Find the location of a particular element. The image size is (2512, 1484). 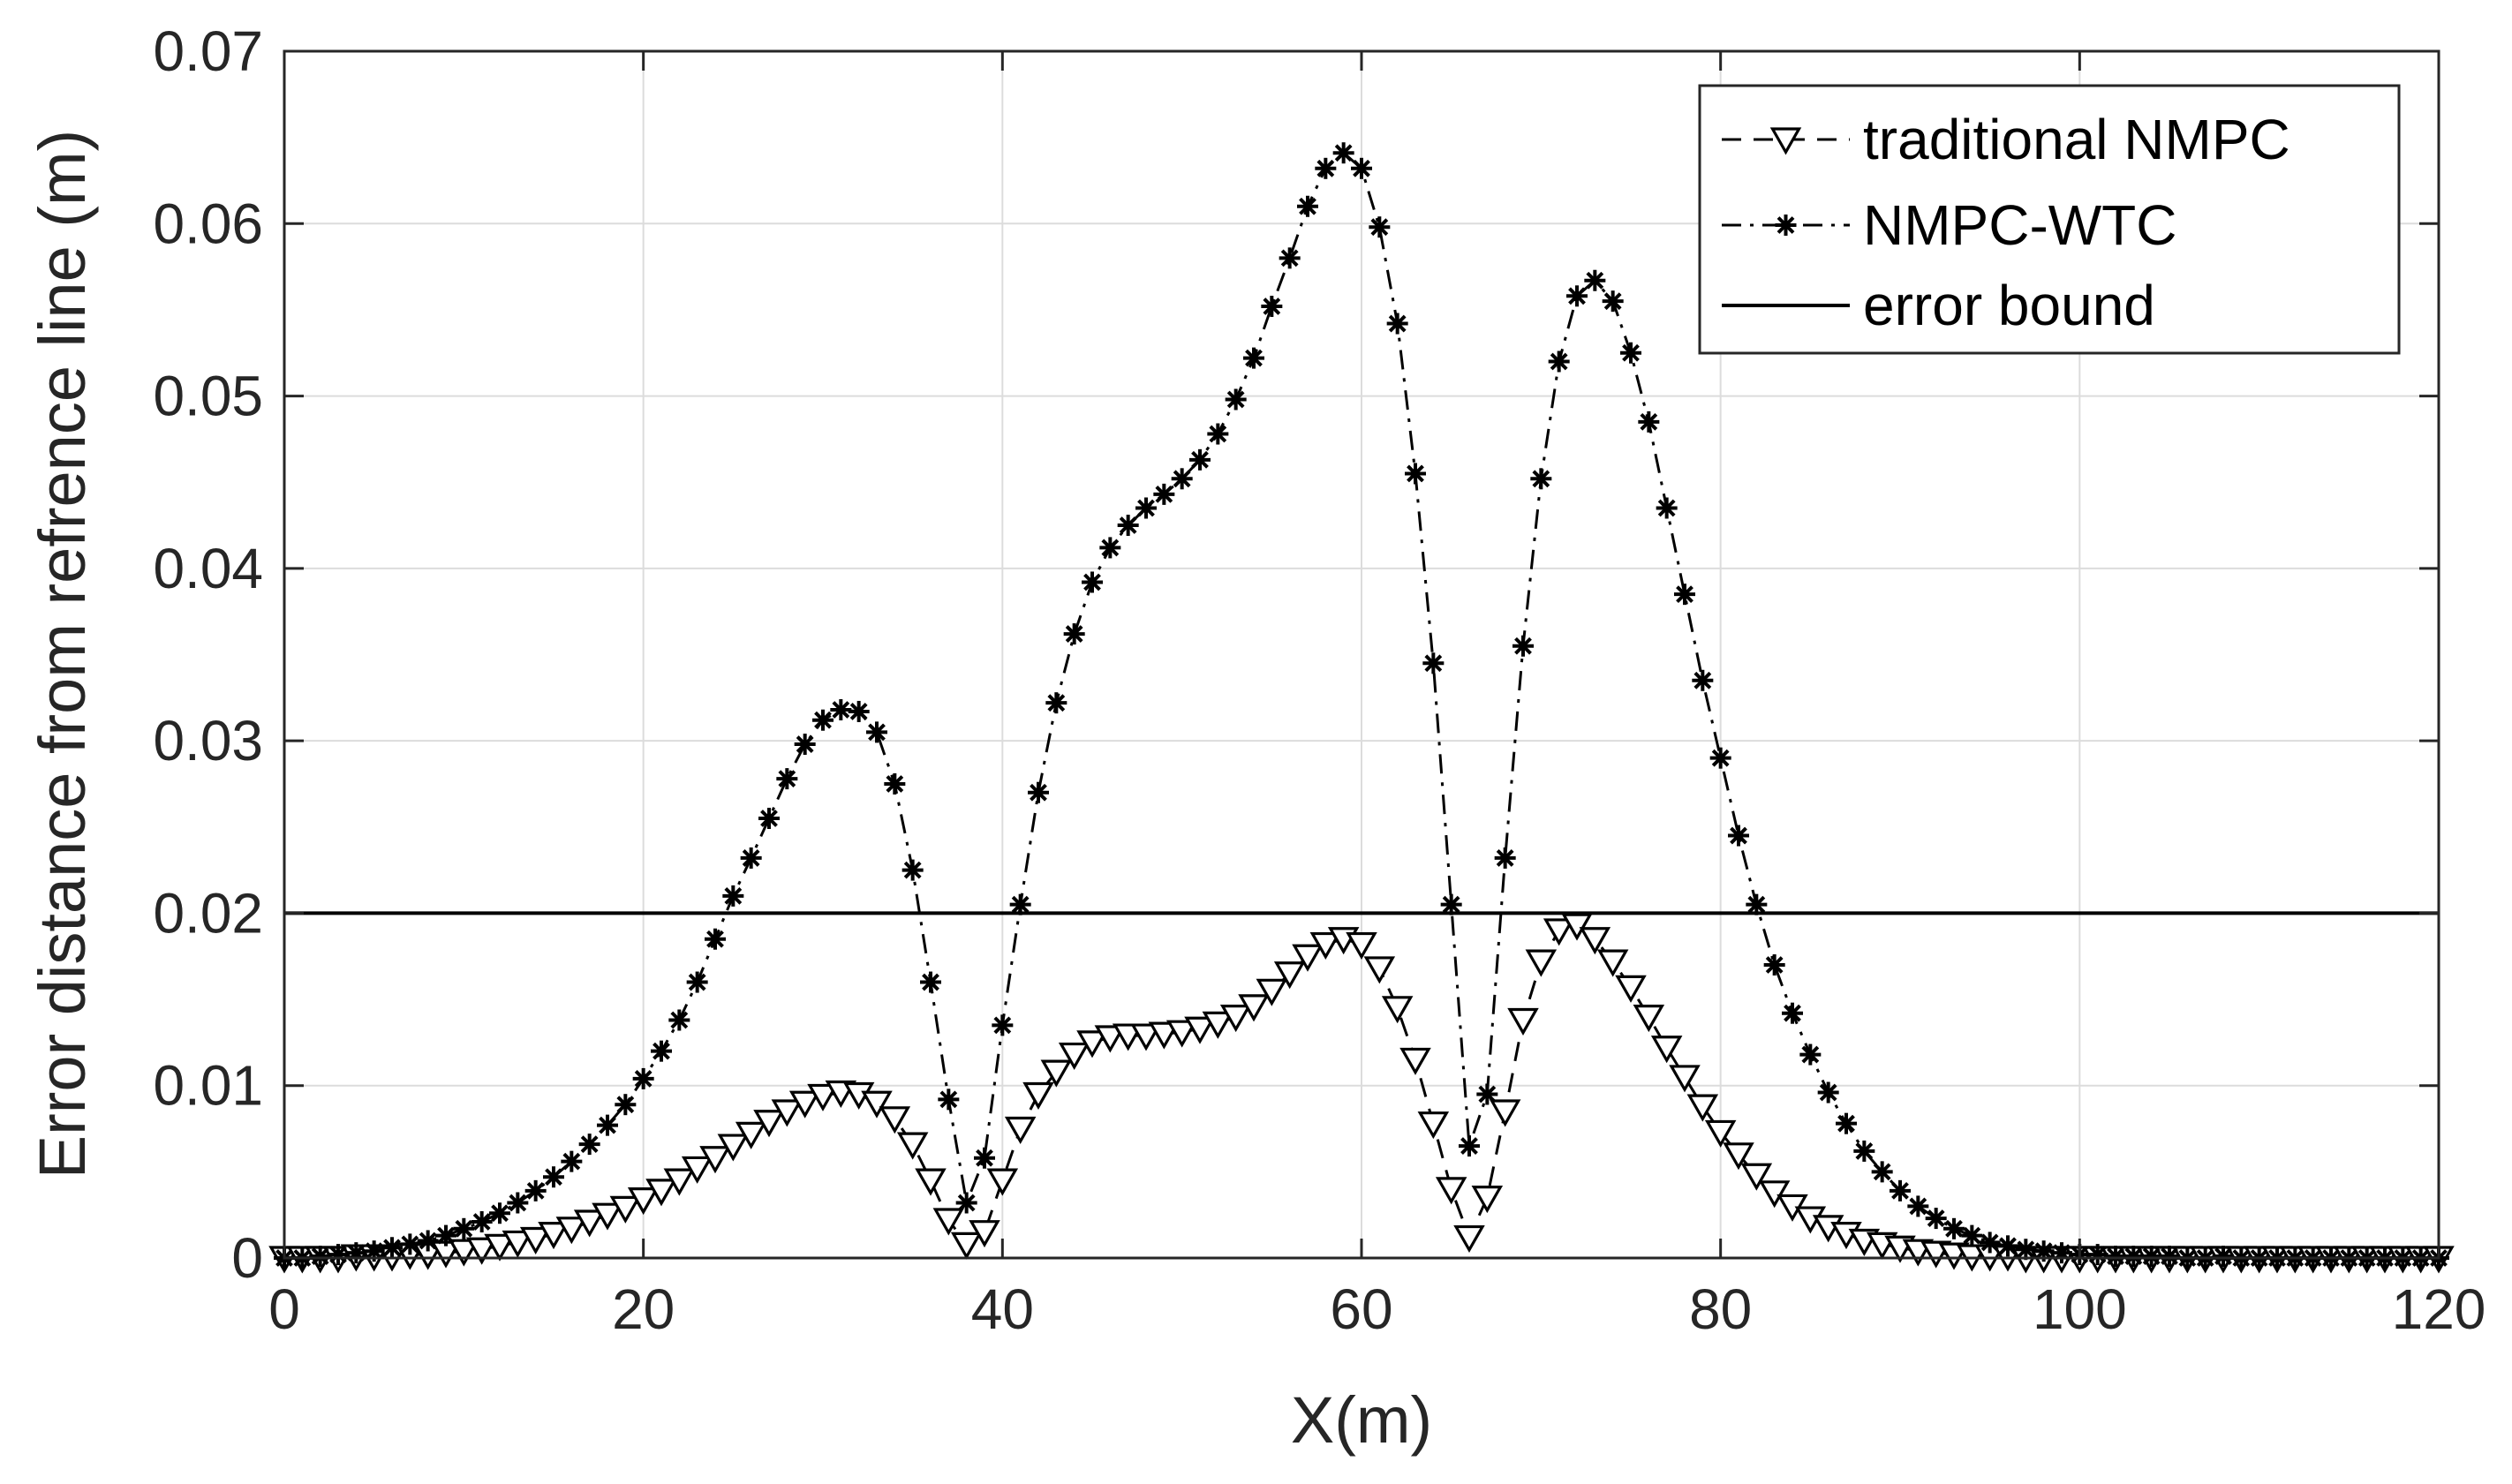

y-tick-label: 0.07 is located at coordinates (208, 51).